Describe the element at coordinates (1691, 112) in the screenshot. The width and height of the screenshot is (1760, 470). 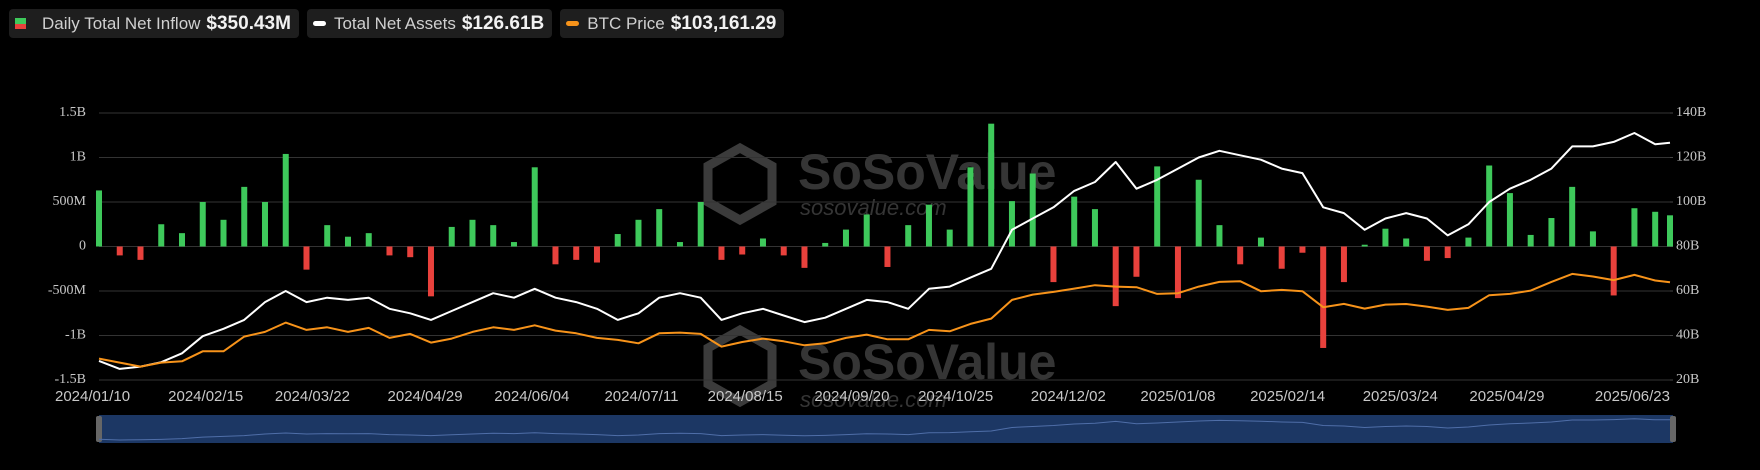
I see `y2-tick-label: 140B` at that location.